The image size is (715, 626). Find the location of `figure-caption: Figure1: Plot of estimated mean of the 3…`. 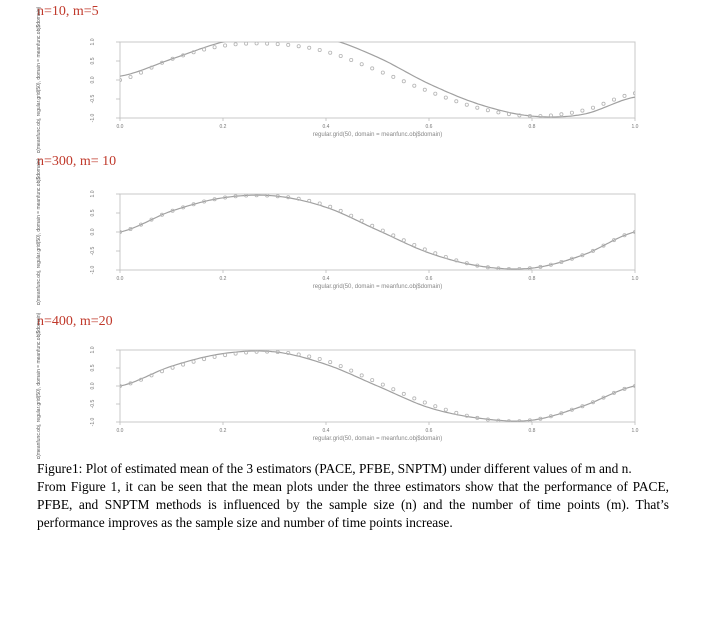

figure-caption: Figure1: Plot of estimated mean of the 3… is located at coordinates (353, 496).